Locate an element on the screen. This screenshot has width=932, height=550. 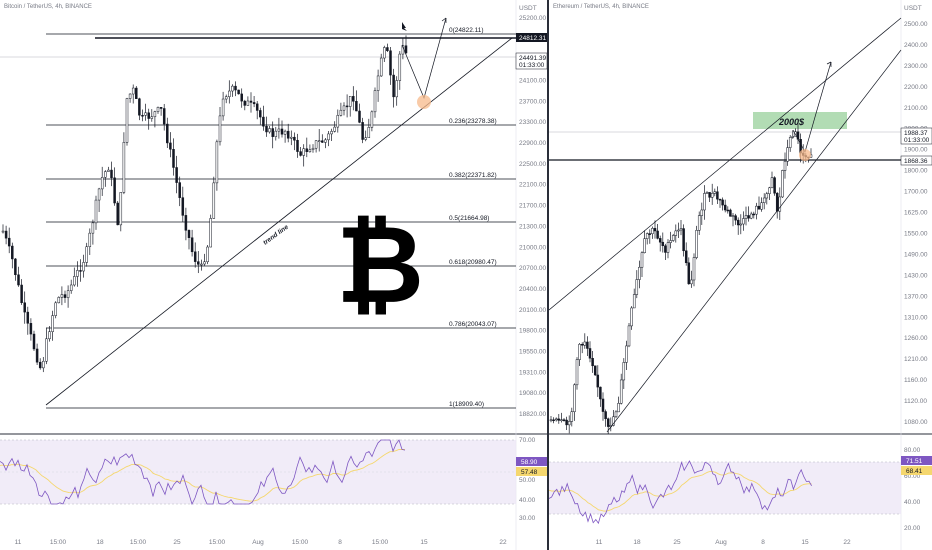
trend-line-label: trend line is located at coordinates (276, 235).